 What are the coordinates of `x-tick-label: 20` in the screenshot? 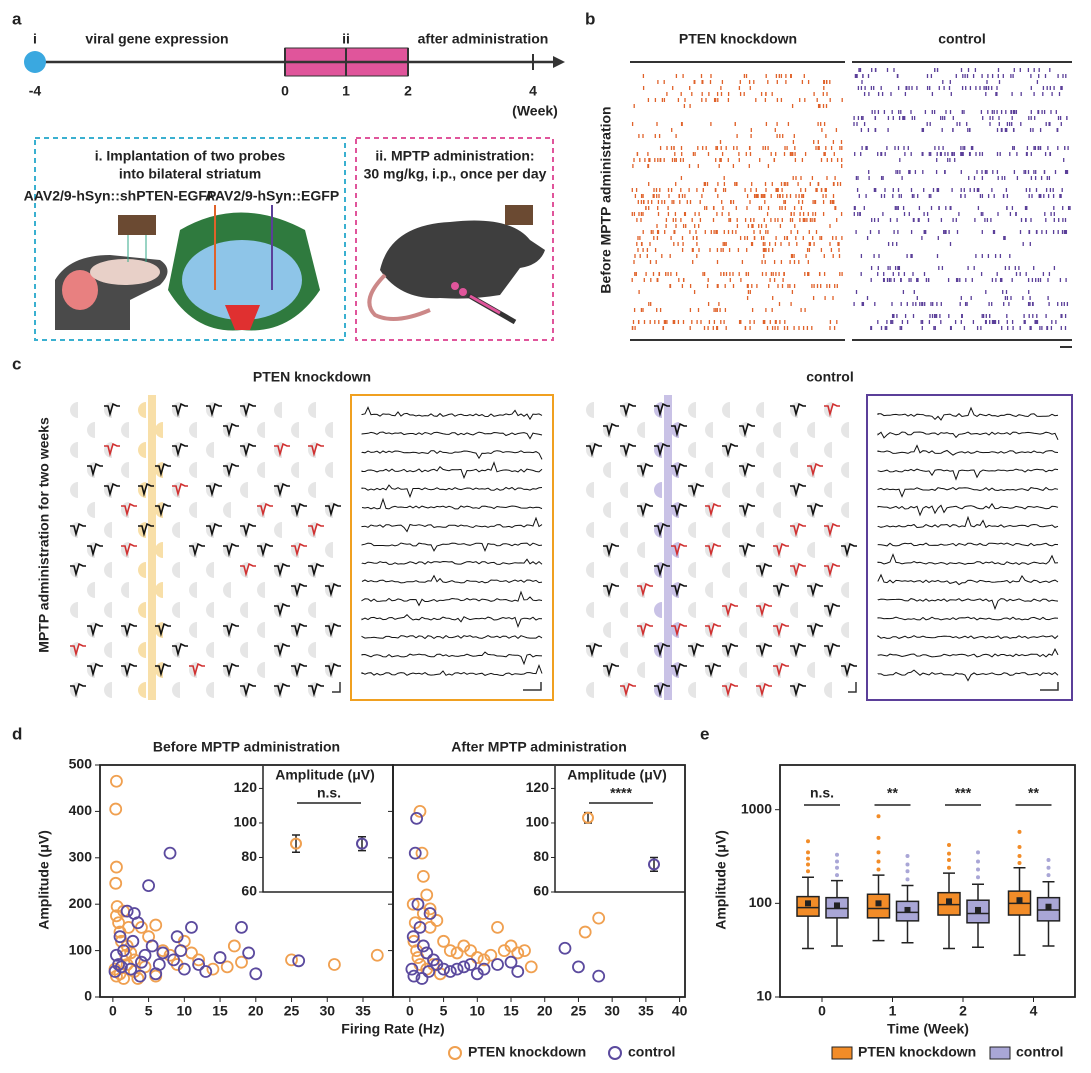 It's located at (545, 1011).